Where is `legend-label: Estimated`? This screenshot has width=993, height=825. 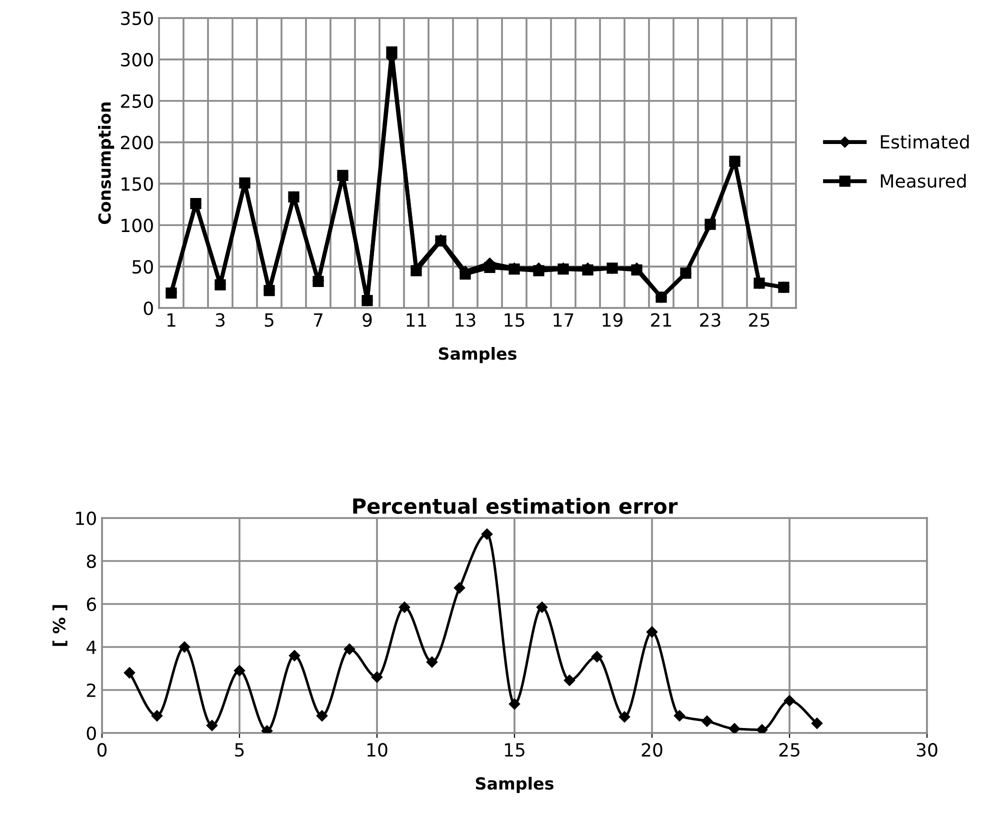
legend-label: Estimated is located at coordinates (924, 141).